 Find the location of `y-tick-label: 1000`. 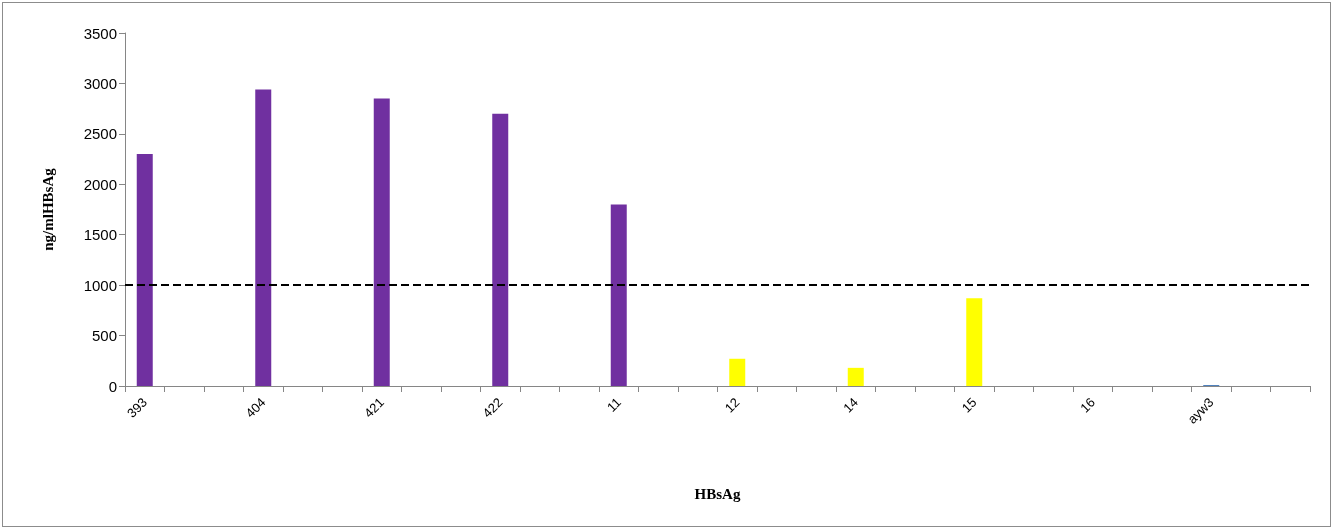

y-tick-label: 1000 is located at coordinates (100, 285).